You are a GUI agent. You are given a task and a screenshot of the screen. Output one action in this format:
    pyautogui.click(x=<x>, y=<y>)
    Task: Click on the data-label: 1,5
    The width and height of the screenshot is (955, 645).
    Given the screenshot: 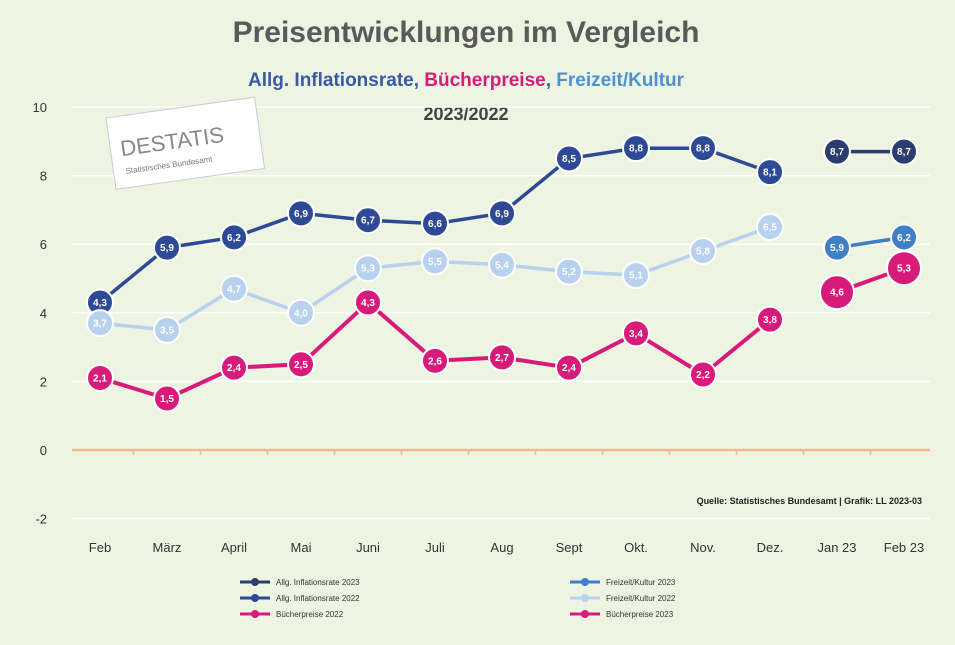 What is the action you would take?
    pyautogui.click(x=167, y=399)
    